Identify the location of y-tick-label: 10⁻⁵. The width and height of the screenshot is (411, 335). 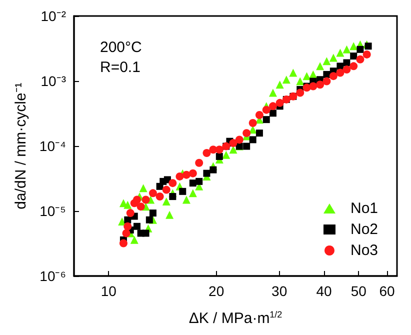
(53, 211).